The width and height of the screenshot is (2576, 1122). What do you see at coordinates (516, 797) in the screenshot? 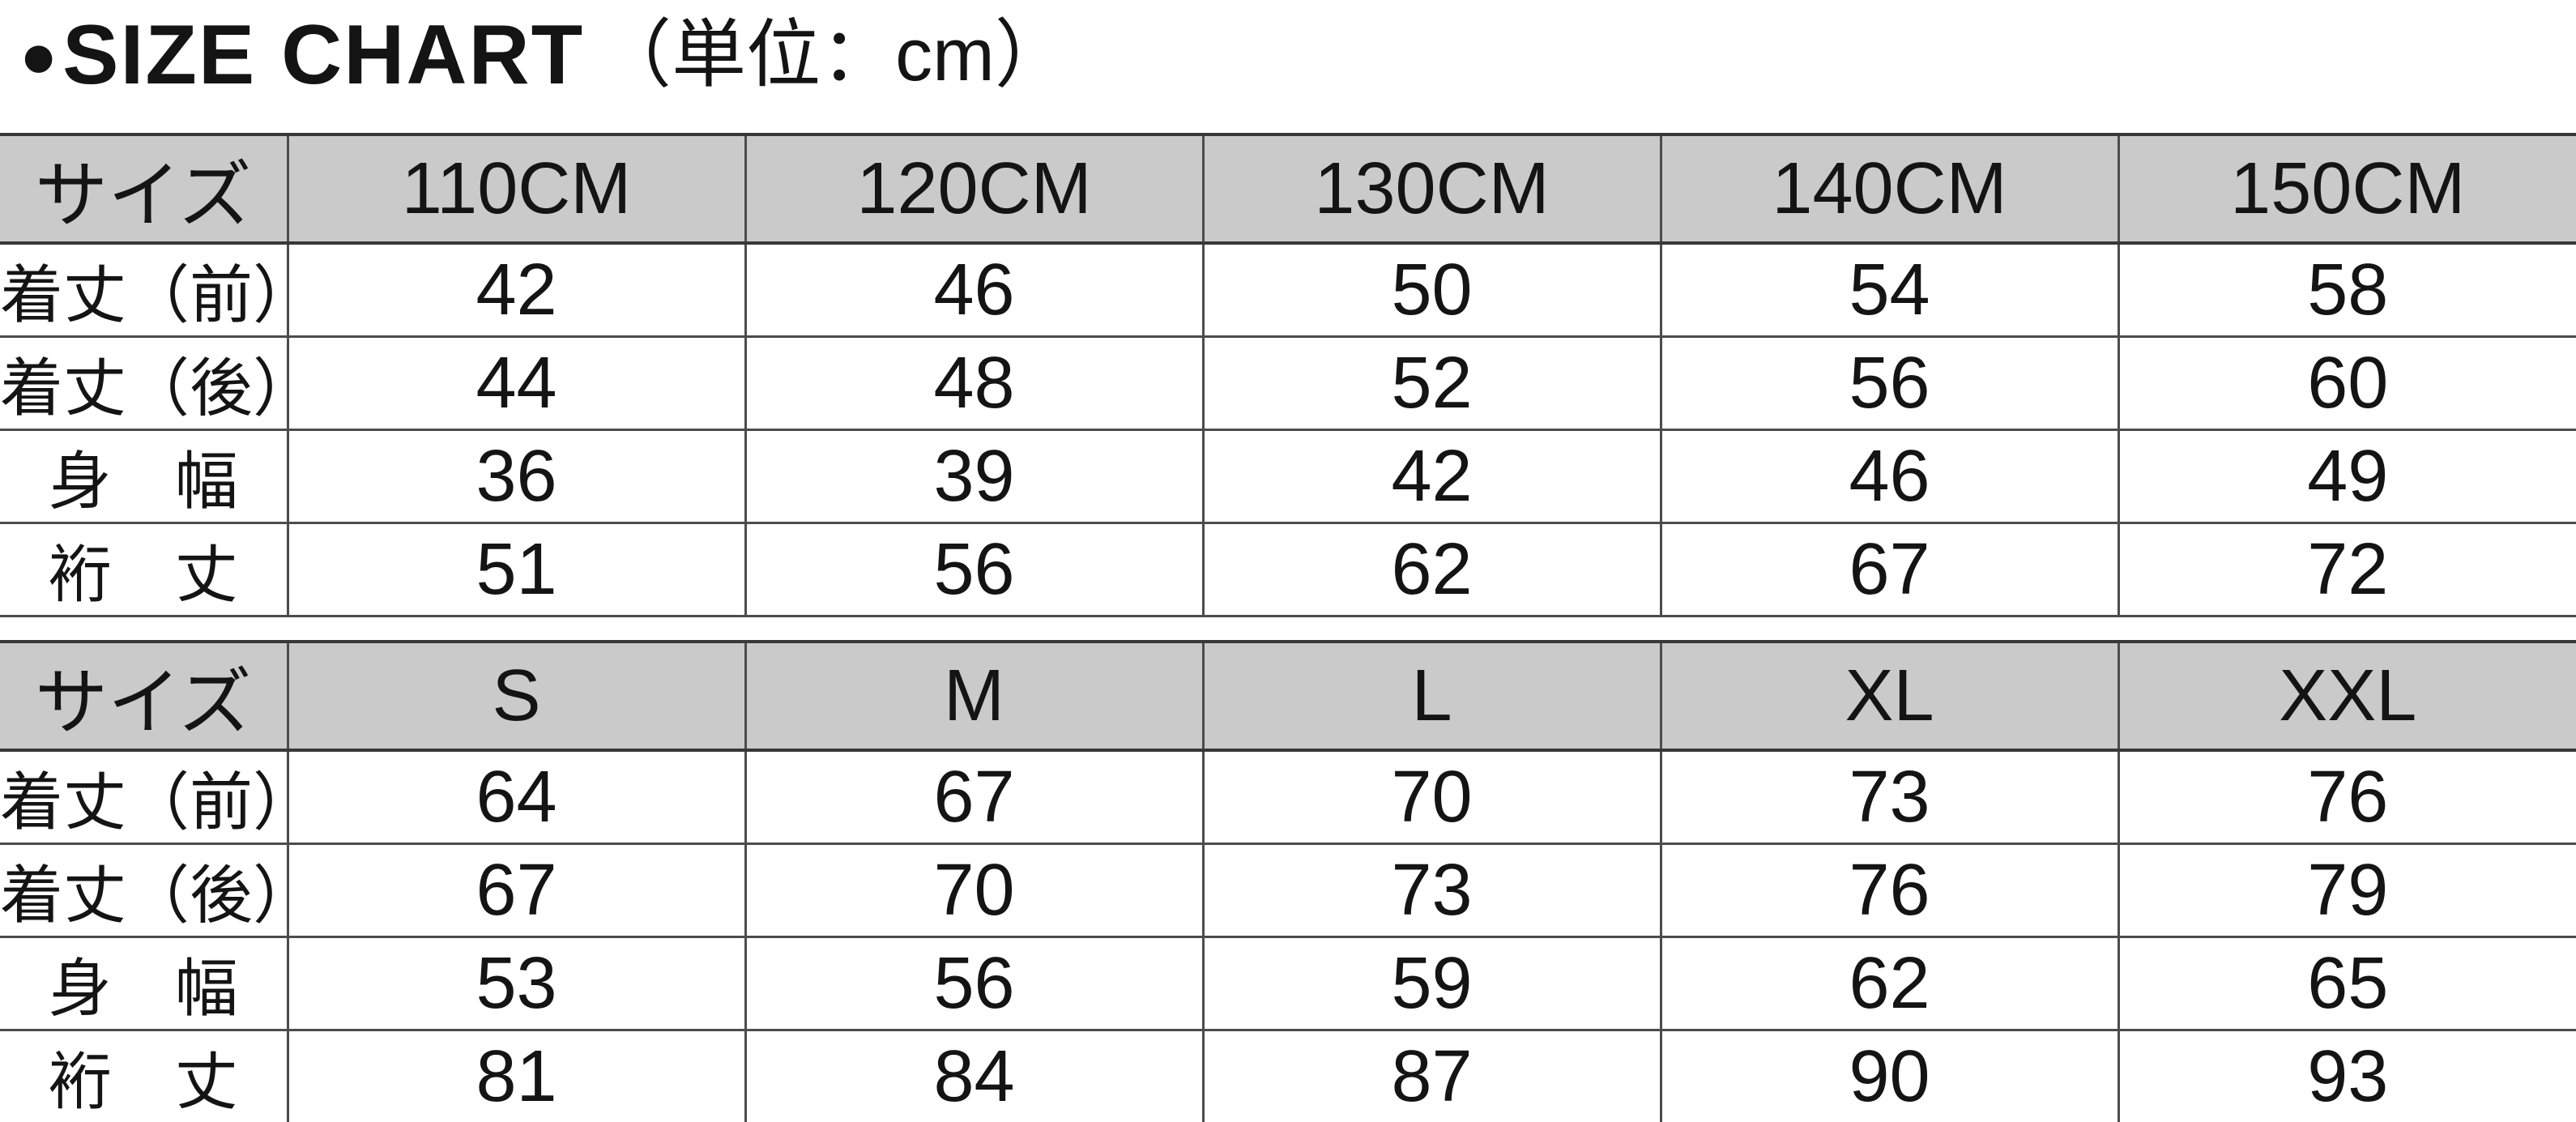
I see `value-cell: 64` at bounding box center [516, 797].